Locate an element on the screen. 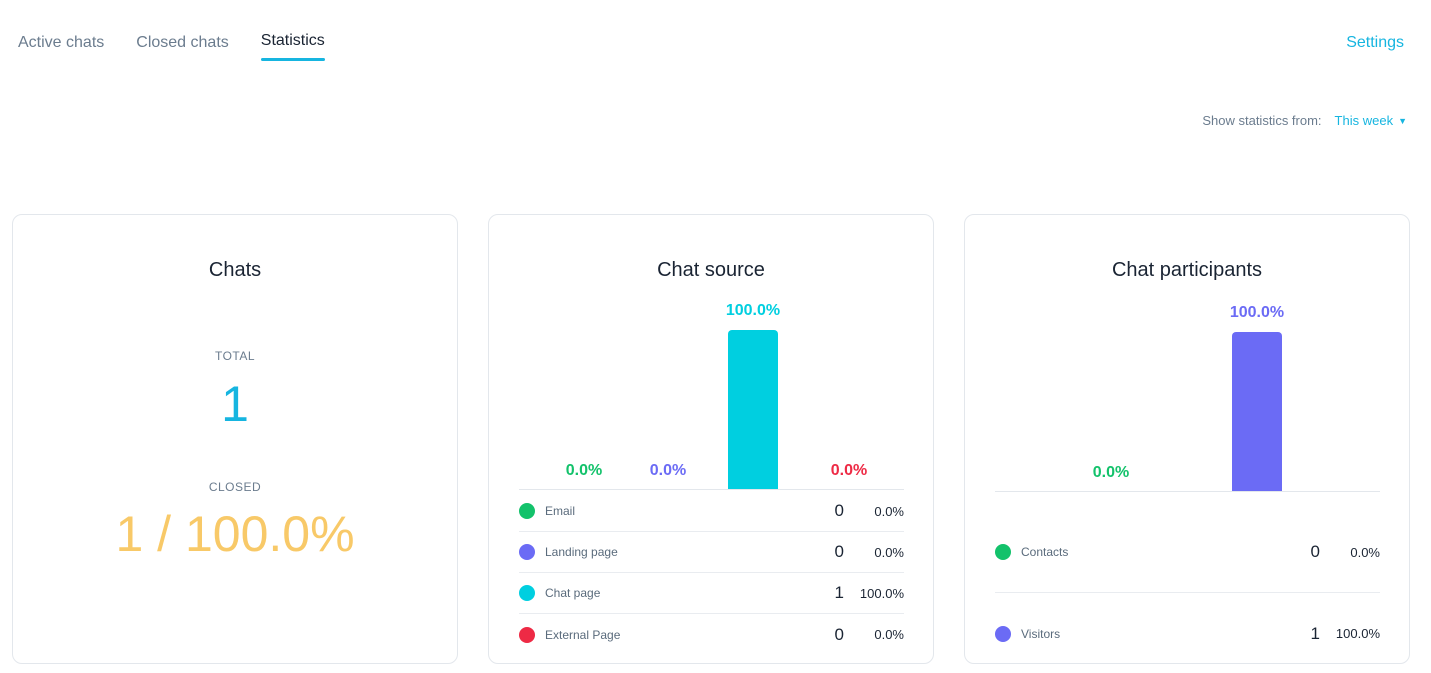 The image size is (1431, 673). period-filter: Show statistics from: This week ▼ is located at coordinates (1304, 120).